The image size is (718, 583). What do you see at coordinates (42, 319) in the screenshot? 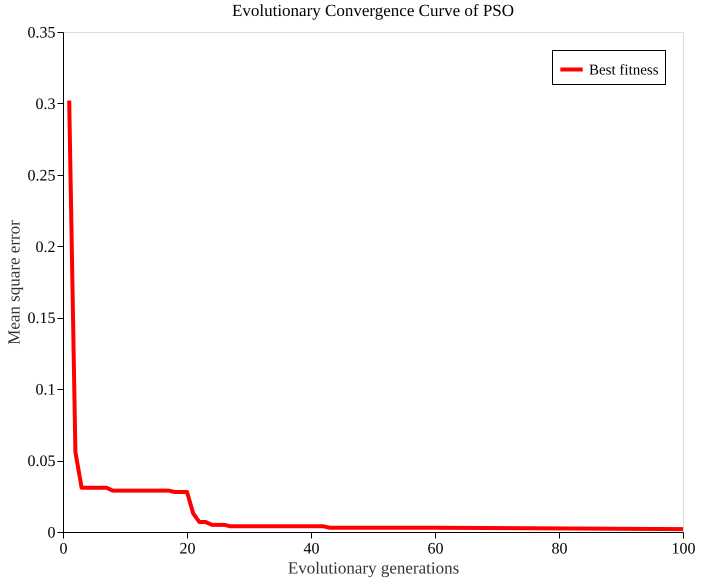
I see `y-tick-label: 0.15` at bounding box center [42, 319].